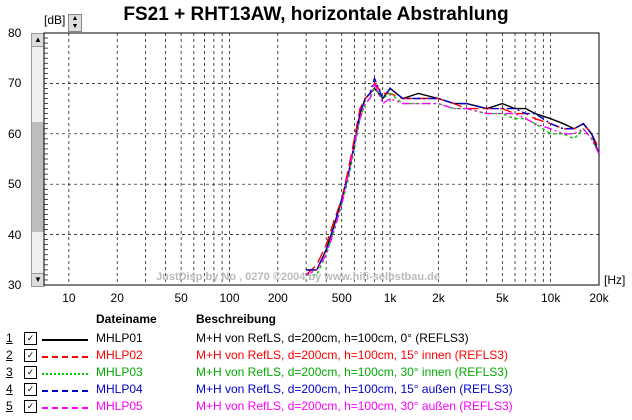 Image resolution: width=632 pixels, height=420 pixels. Describe the element at coordinates (38, 279) in the screenshot. I see `scroll-down-arrow-icon: ▼` at that location.